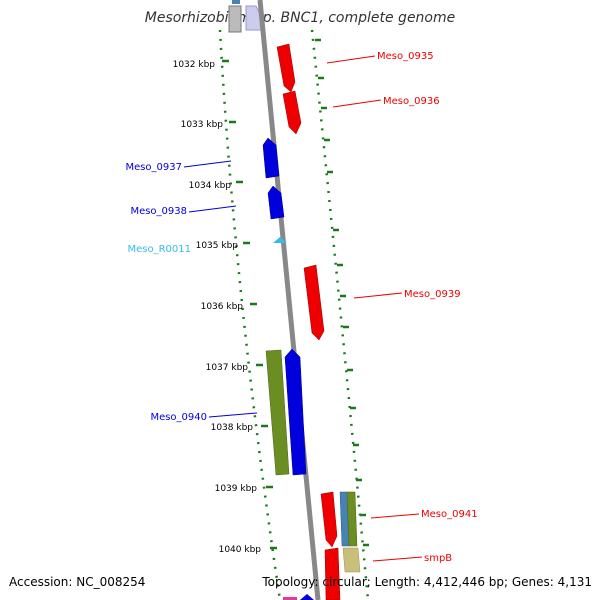 Image resolution: width=600 pixels, height=600 pixels. Describe the element at coordinates (178, 417) in the screenshot. I see `label-meso-0940: Meso_0940` at that location.